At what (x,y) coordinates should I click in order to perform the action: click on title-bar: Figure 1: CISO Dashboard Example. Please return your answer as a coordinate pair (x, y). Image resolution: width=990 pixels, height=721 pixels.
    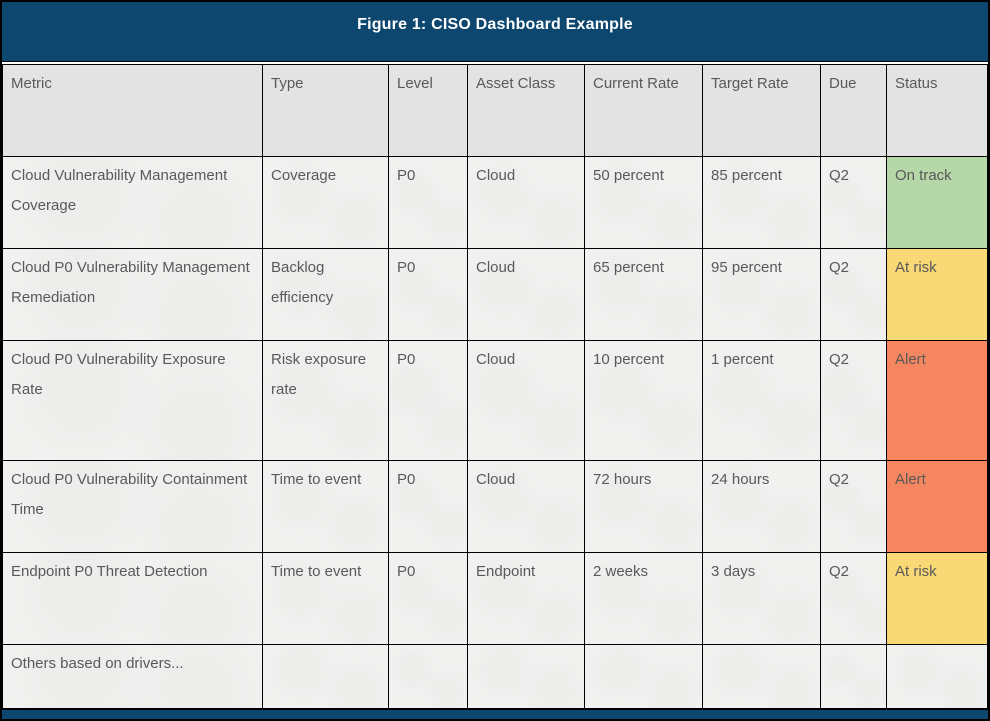
    Looking at the image, I should click on (495, 32).